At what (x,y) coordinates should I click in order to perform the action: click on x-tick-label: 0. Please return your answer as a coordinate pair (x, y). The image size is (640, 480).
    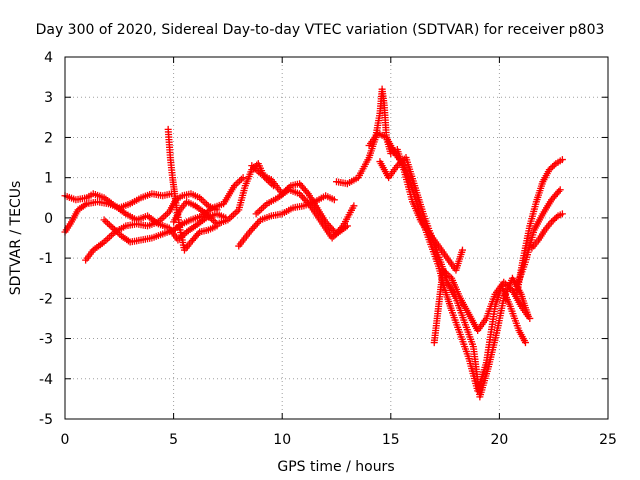
    Looking at the image, I should click on (65, 440).